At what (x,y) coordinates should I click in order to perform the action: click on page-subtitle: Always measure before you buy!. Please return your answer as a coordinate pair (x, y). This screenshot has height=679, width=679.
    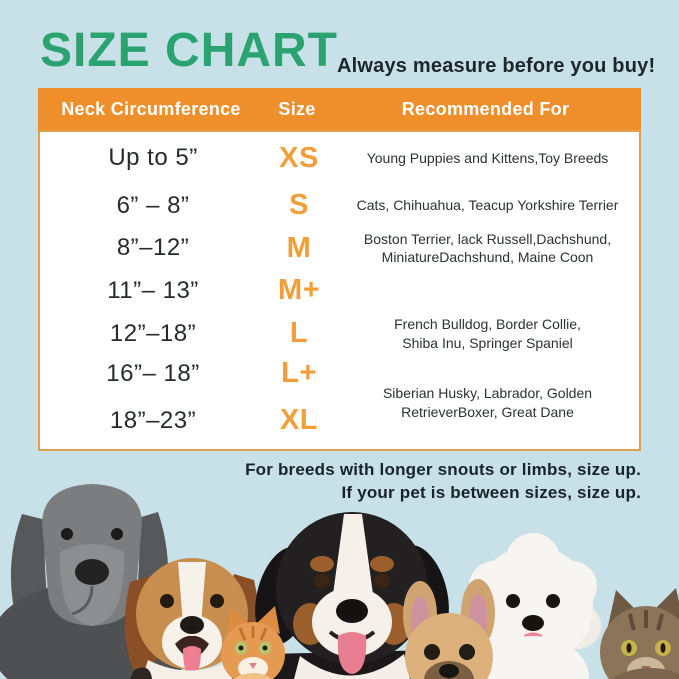
    Looking at the image, I should click on (496, 66).